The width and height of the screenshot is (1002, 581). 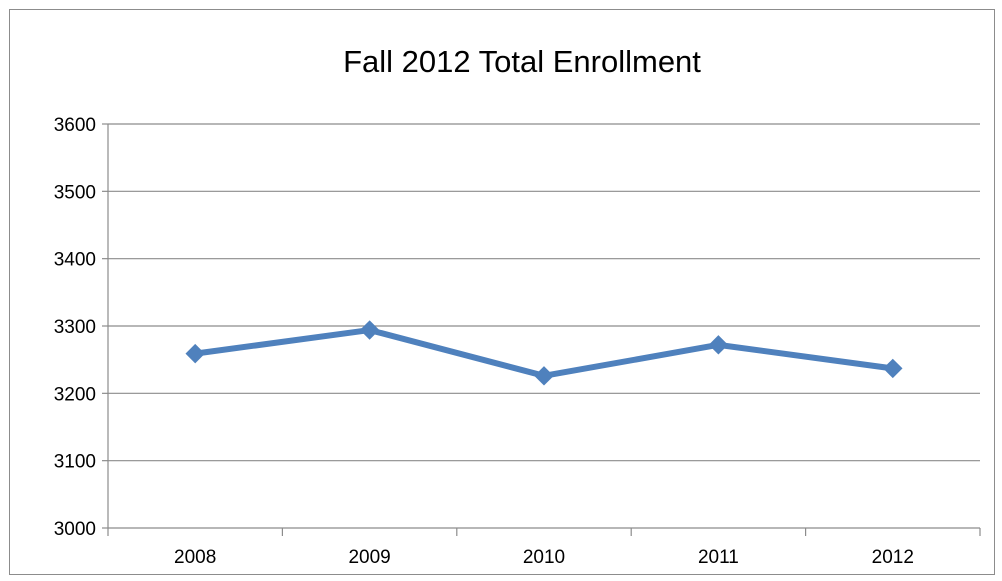 I want to click on y-tick-label: 3300, so click(x=75, y=327).